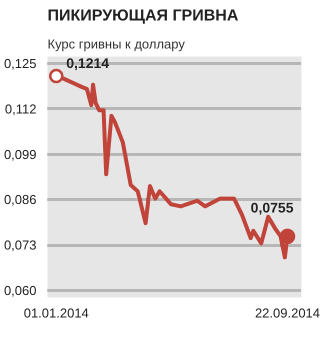 Image resolution: width=329 pixels, height=337 pixels. What do you see at coordinates (20, 245) in the screenshot?
I see `y-tick-label: 0,073` at bounding box center [20, 245].